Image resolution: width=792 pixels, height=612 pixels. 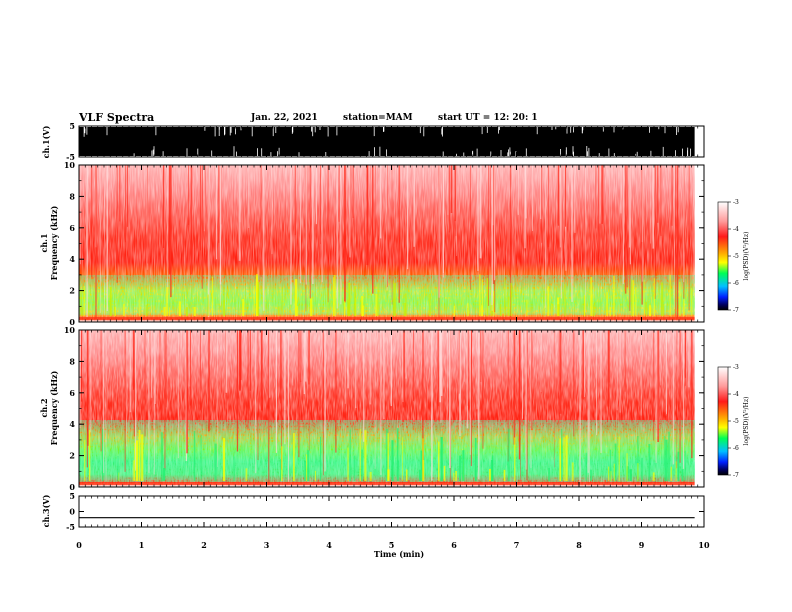 I want to click on ch1-spectrogram-ylabel-channel: ch.1, so click(x=44, y=242).